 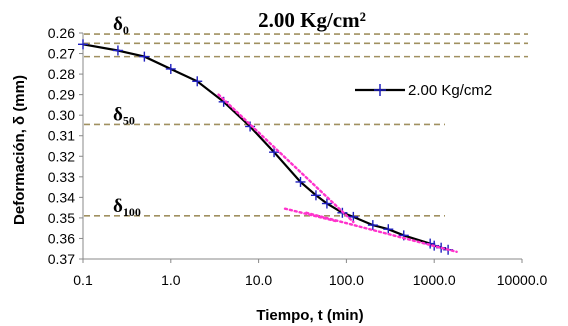 What do you see at coordinates (258, 280) in the screenshot?
I see `x-tick-label: 10.0` at bounding box center [258, 280].